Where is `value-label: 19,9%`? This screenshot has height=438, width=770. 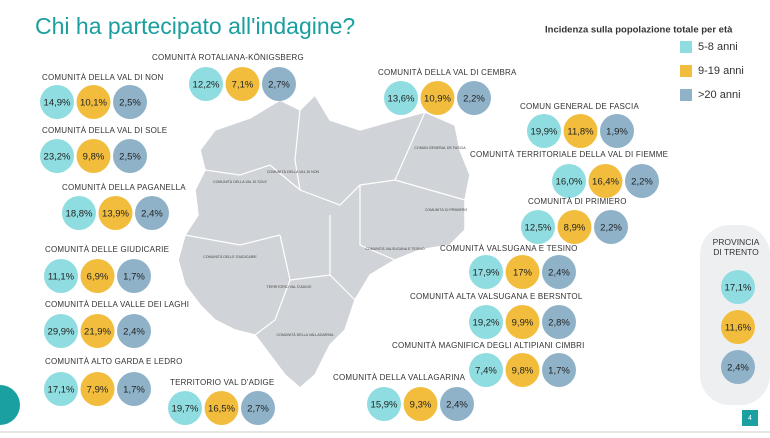
value-label: 19,9% is located at coordinates (544, 132).